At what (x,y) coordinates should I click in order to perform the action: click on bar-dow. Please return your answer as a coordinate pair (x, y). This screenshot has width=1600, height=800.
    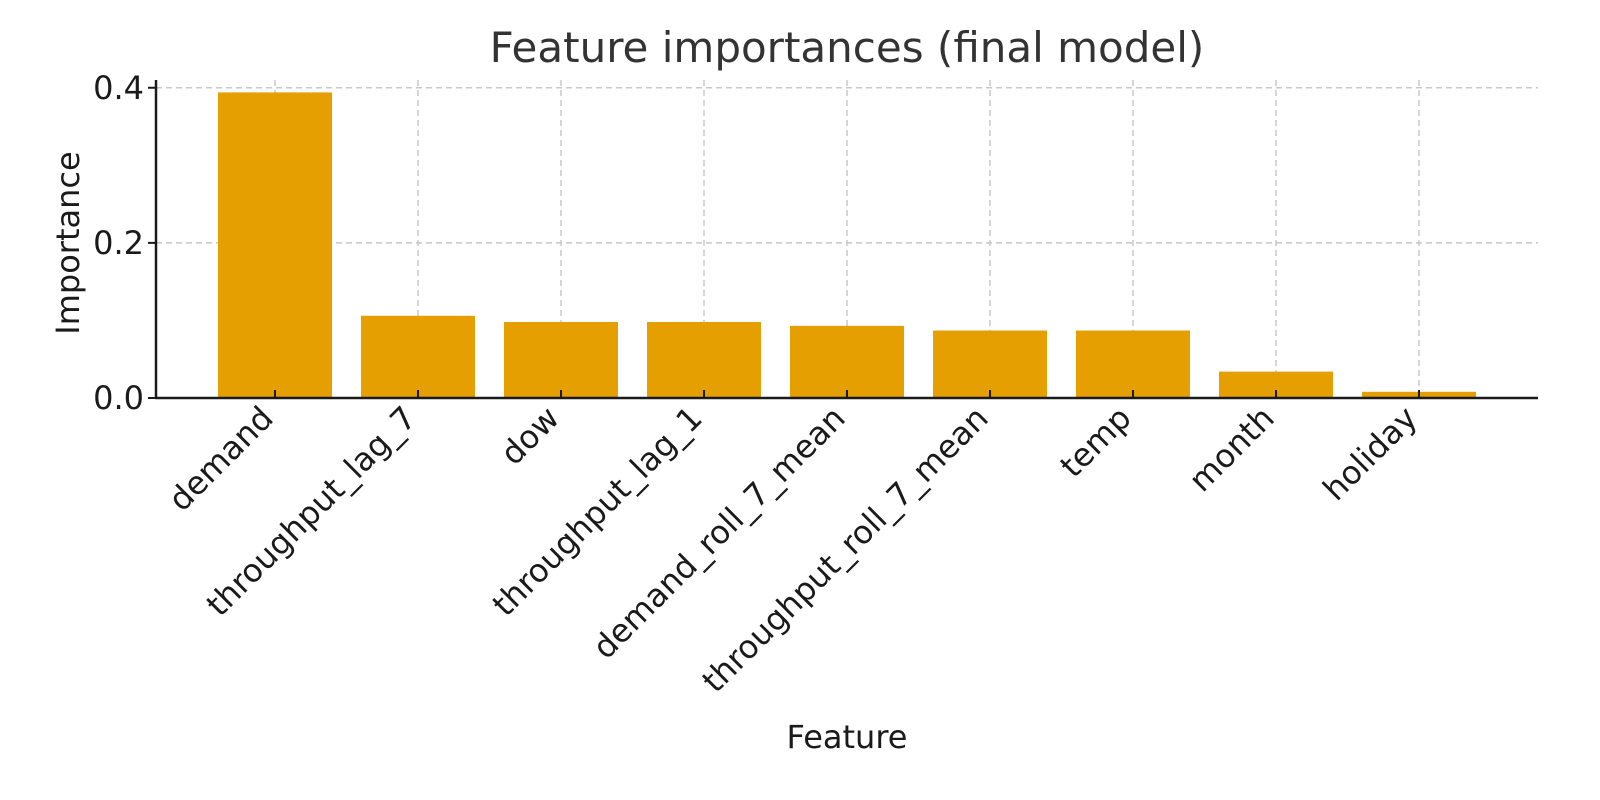
    Looking at the image, I should click on (561, 359).